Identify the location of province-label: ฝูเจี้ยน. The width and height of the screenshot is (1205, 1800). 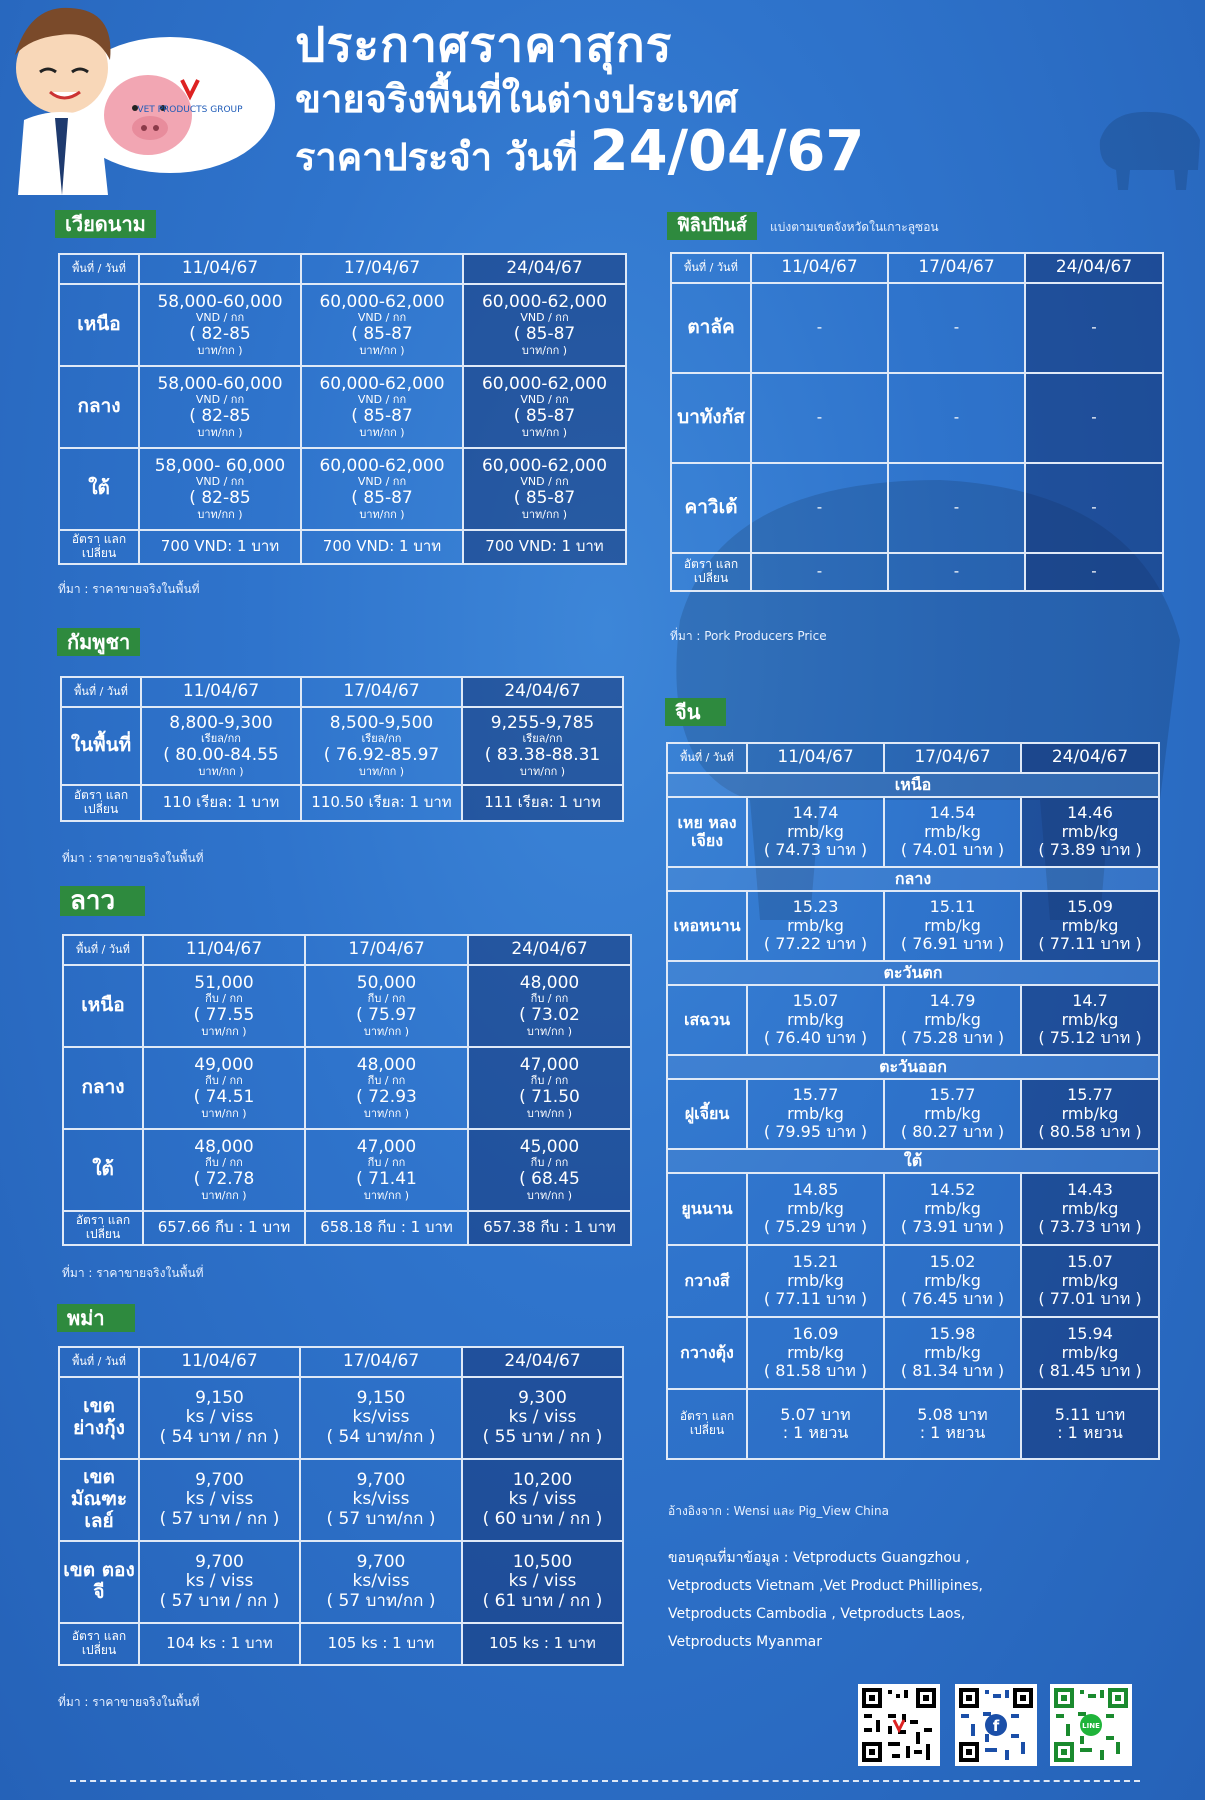
(707, 1114).